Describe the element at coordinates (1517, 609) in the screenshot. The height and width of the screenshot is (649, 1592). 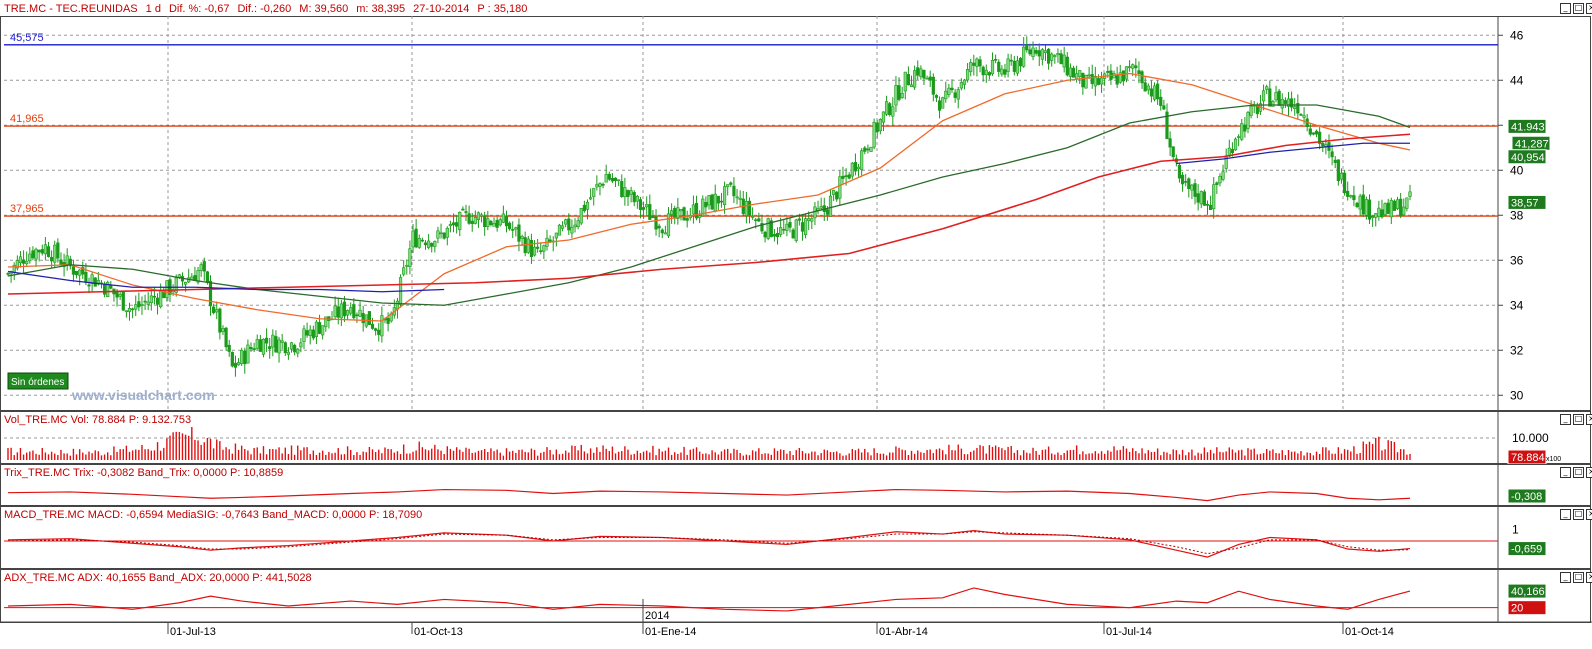
I see `adx-band-tag-text: 20` at that location.